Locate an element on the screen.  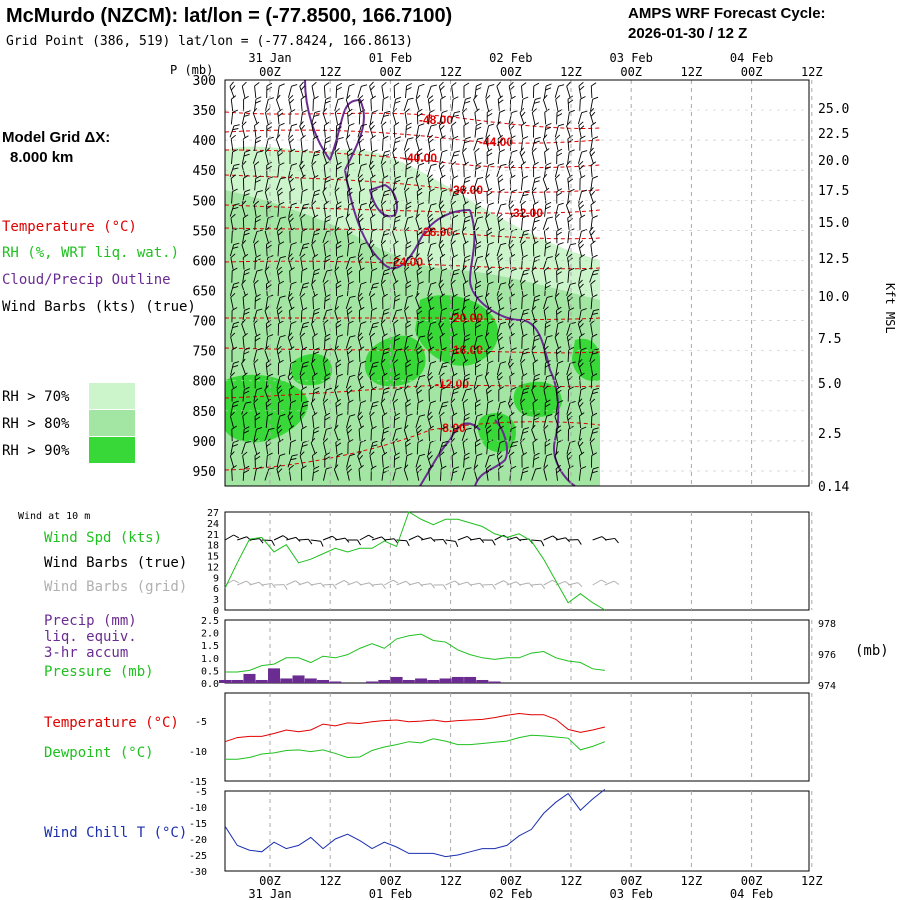
legend-temperature: Temperature (°C) is located at coordinates (69, 227).